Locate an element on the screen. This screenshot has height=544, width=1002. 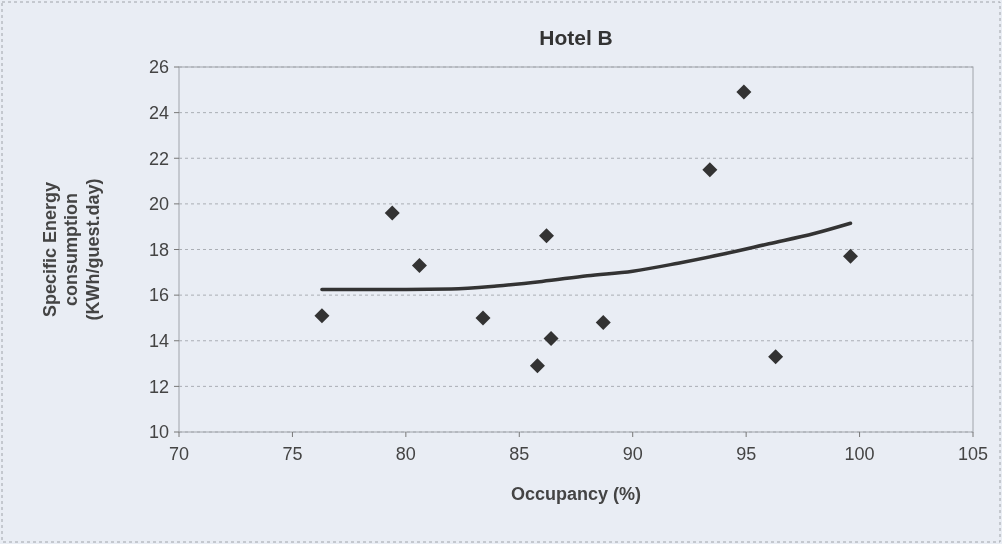
y-tick-label: 22 is located at coordinates (158, 158).